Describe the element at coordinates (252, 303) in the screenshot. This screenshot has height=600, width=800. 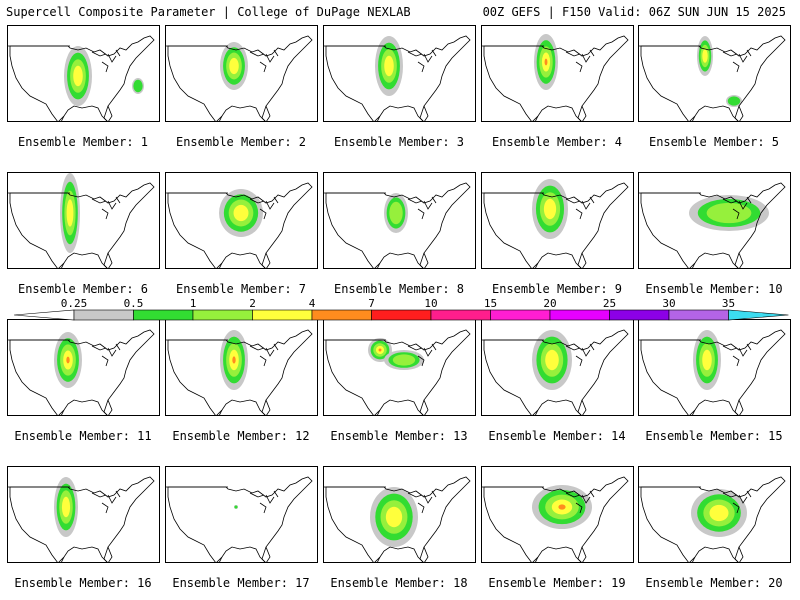
I see `colorbar-threshold-label: 2` at that location.